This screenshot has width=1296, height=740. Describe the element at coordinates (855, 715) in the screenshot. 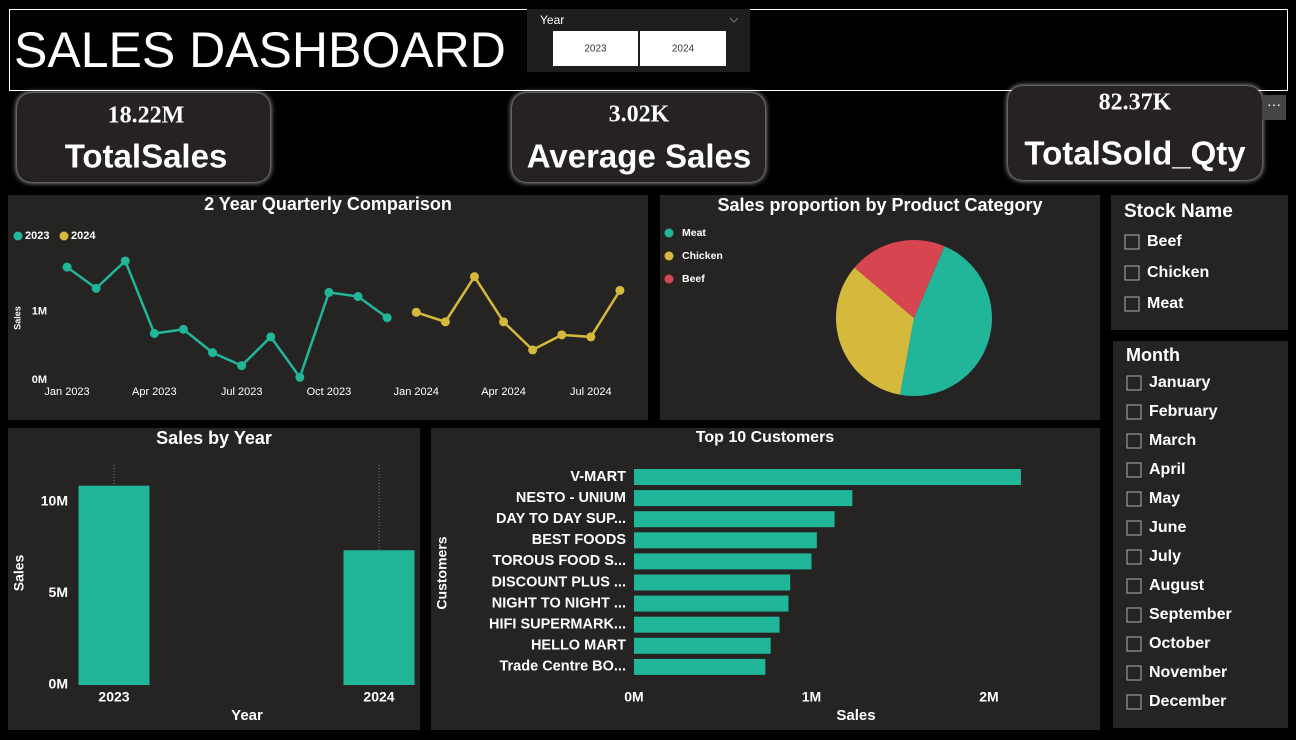

I see `x-axis-label: Sales` at that location.